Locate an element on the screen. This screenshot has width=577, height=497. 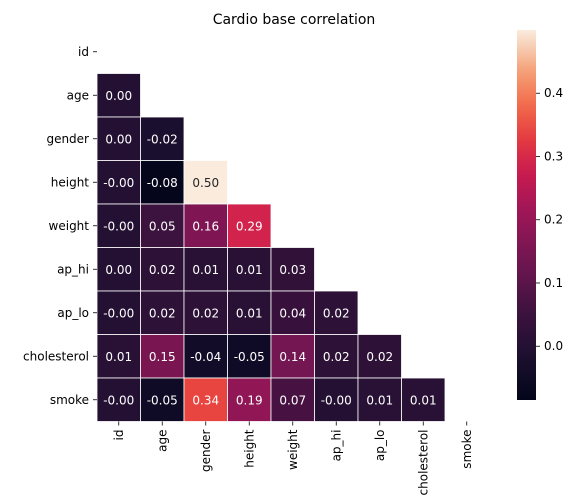
x-tick-label: ap_lo is located at coordinates (380, 446).